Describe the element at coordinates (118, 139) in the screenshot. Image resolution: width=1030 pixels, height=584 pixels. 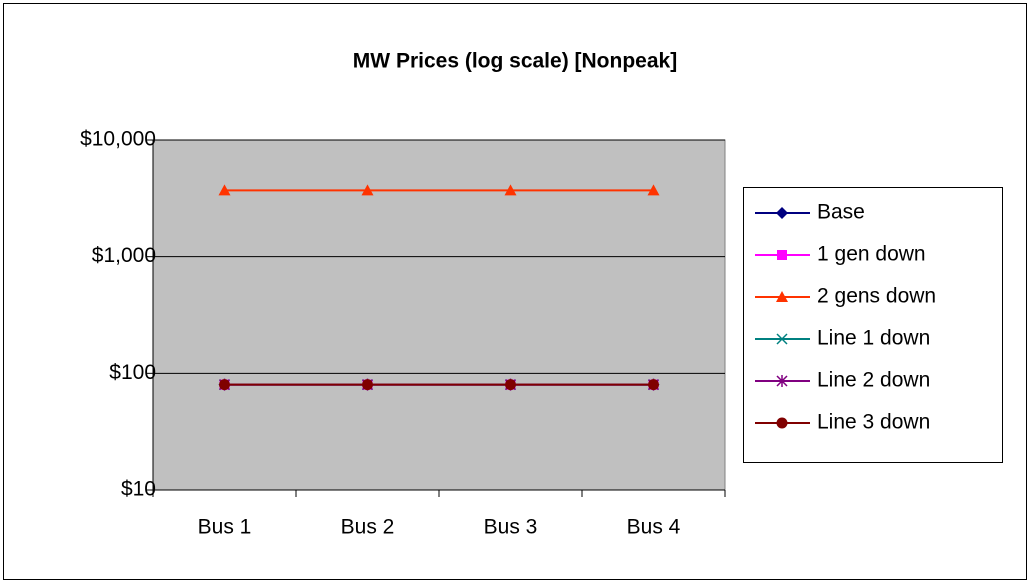
I see `y-tick-label: $10,000` at that location.